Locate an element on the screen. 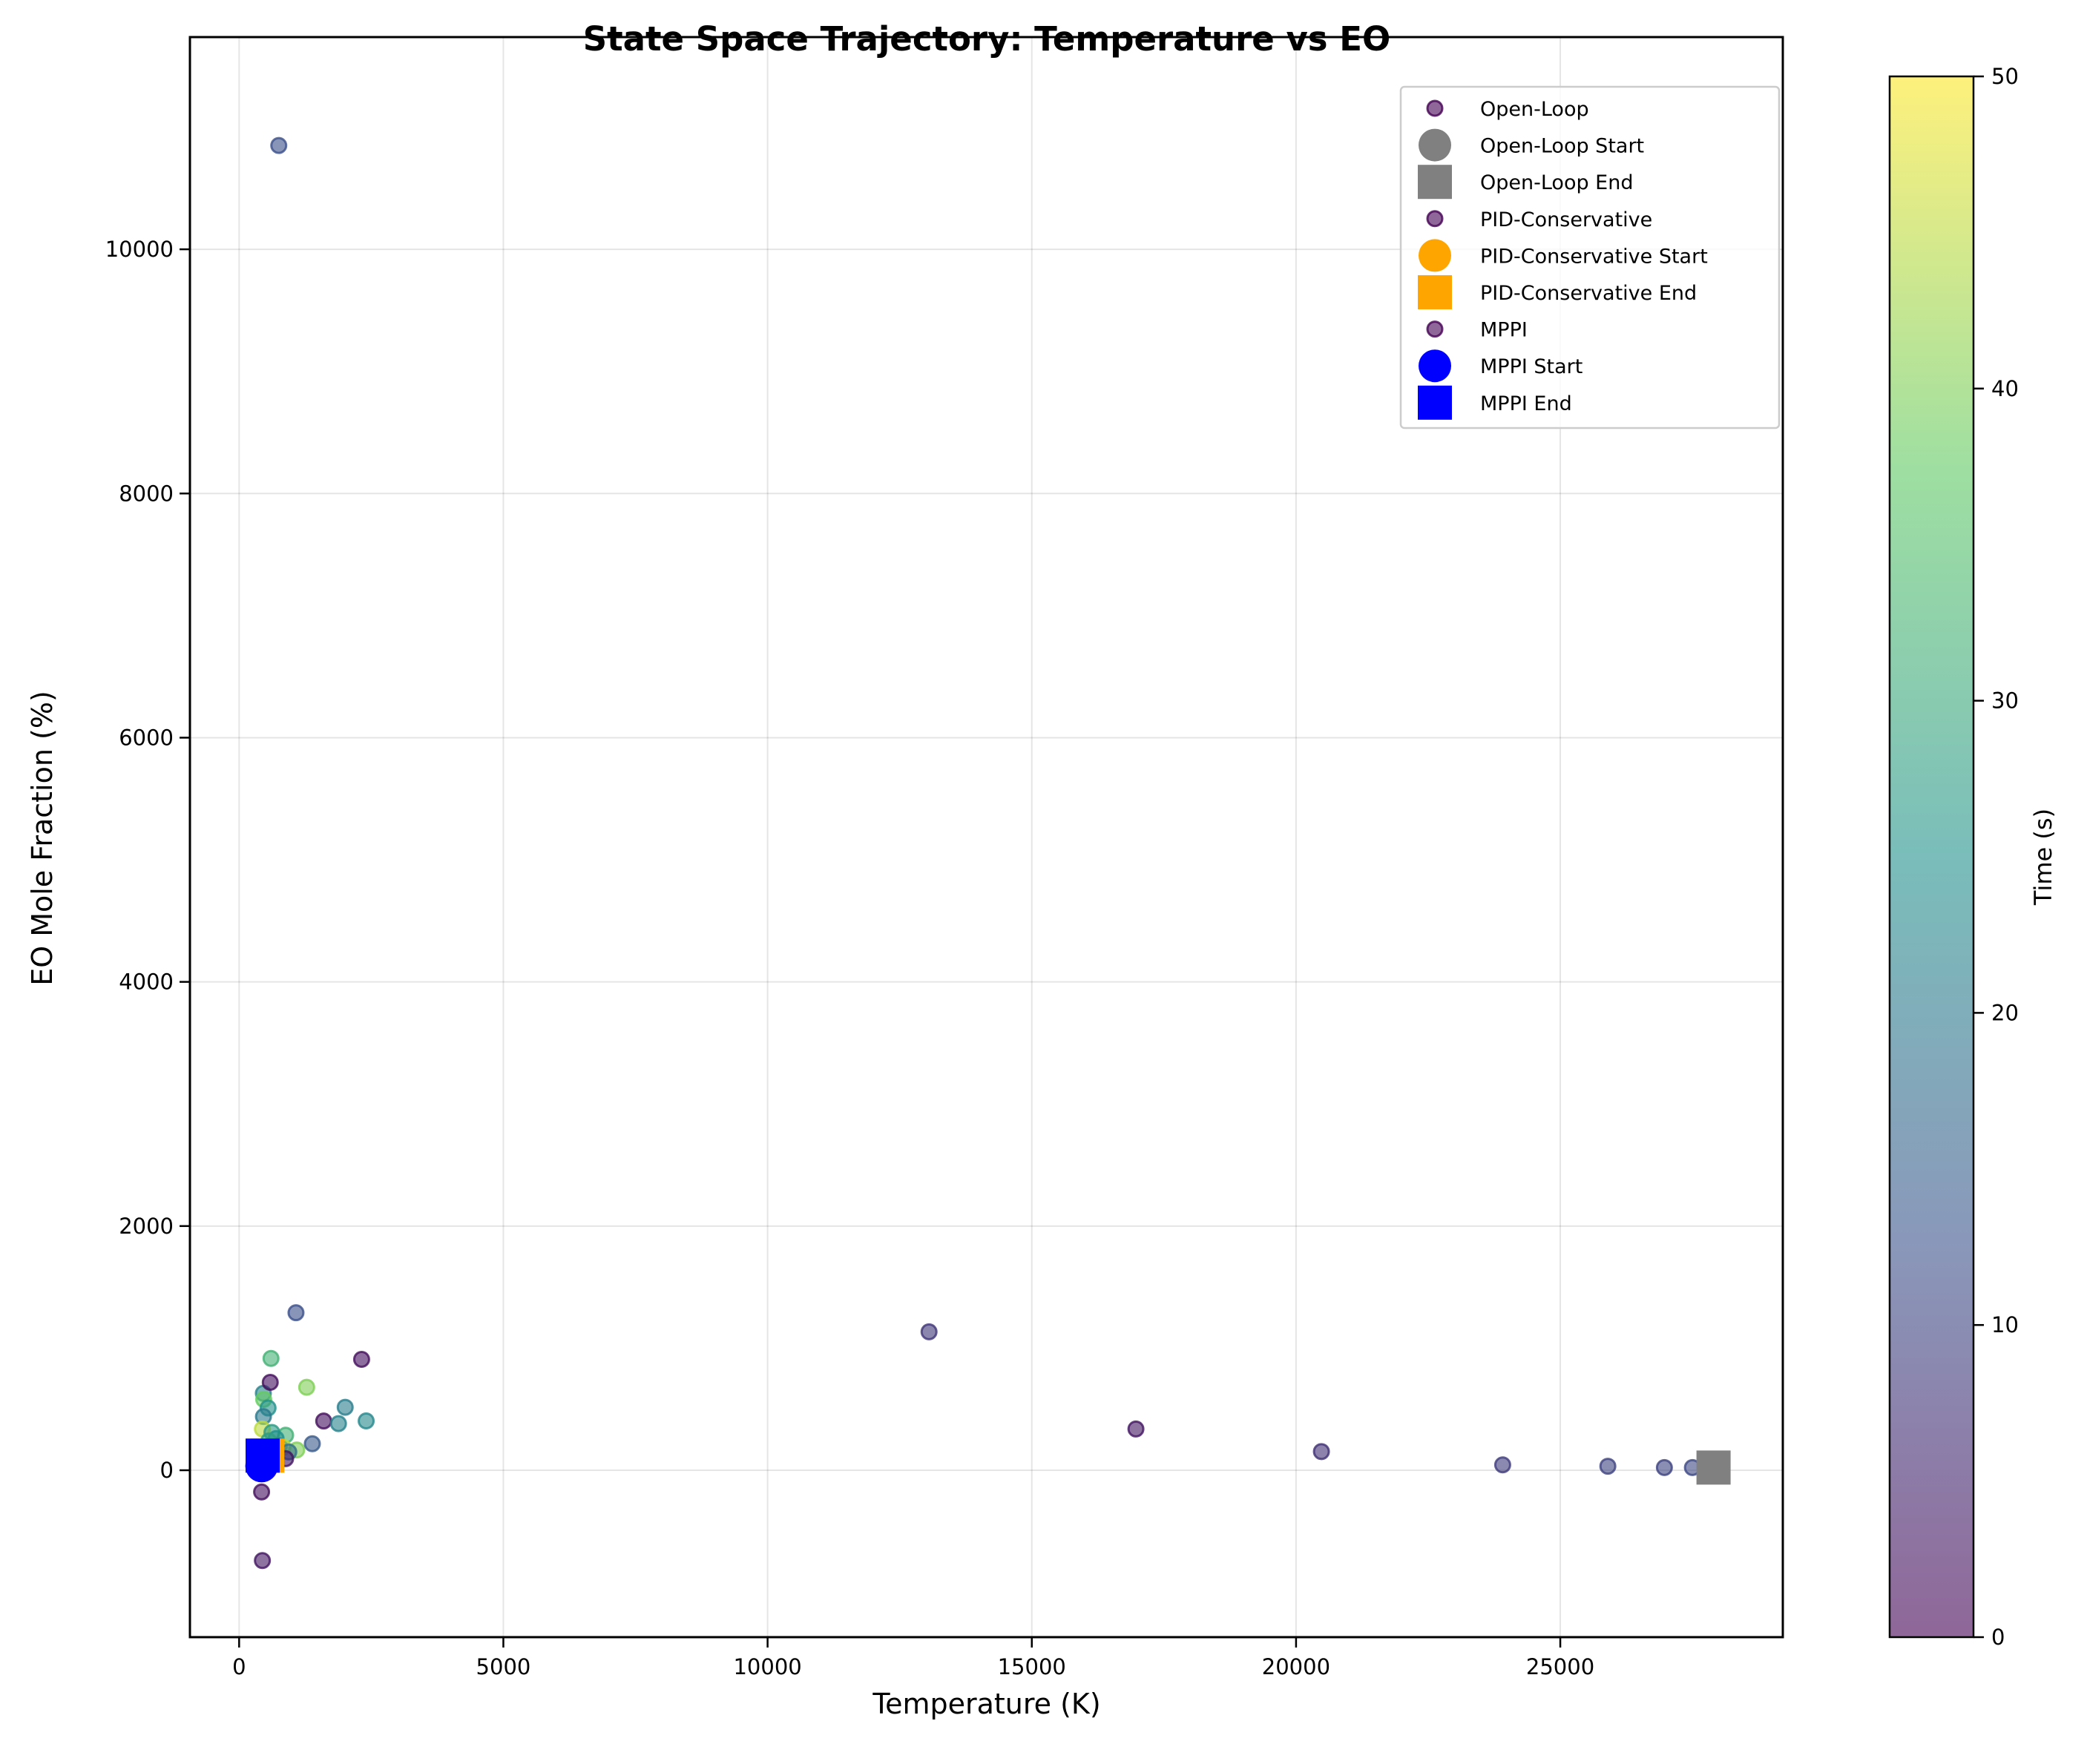 The width and height of the screenshot is (2087, 1764). colorbar-gradient is located at coordinates (1931, 856).